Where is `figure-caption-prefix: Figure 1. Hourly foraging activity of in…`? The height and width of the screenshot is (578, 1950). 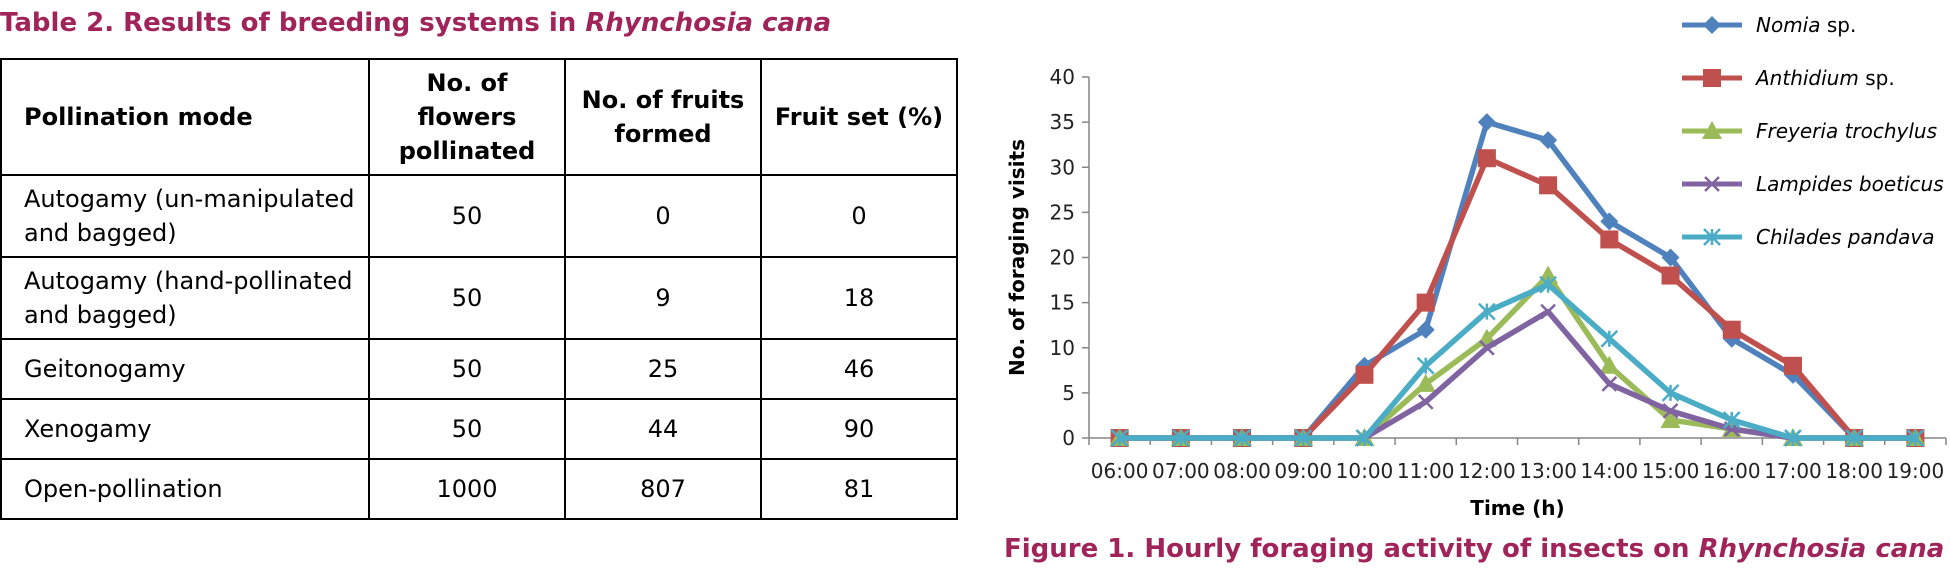
figure-caption-prefix: Figure 1. Hourly foraging activity of in… is located at coordinates (1351, 549).